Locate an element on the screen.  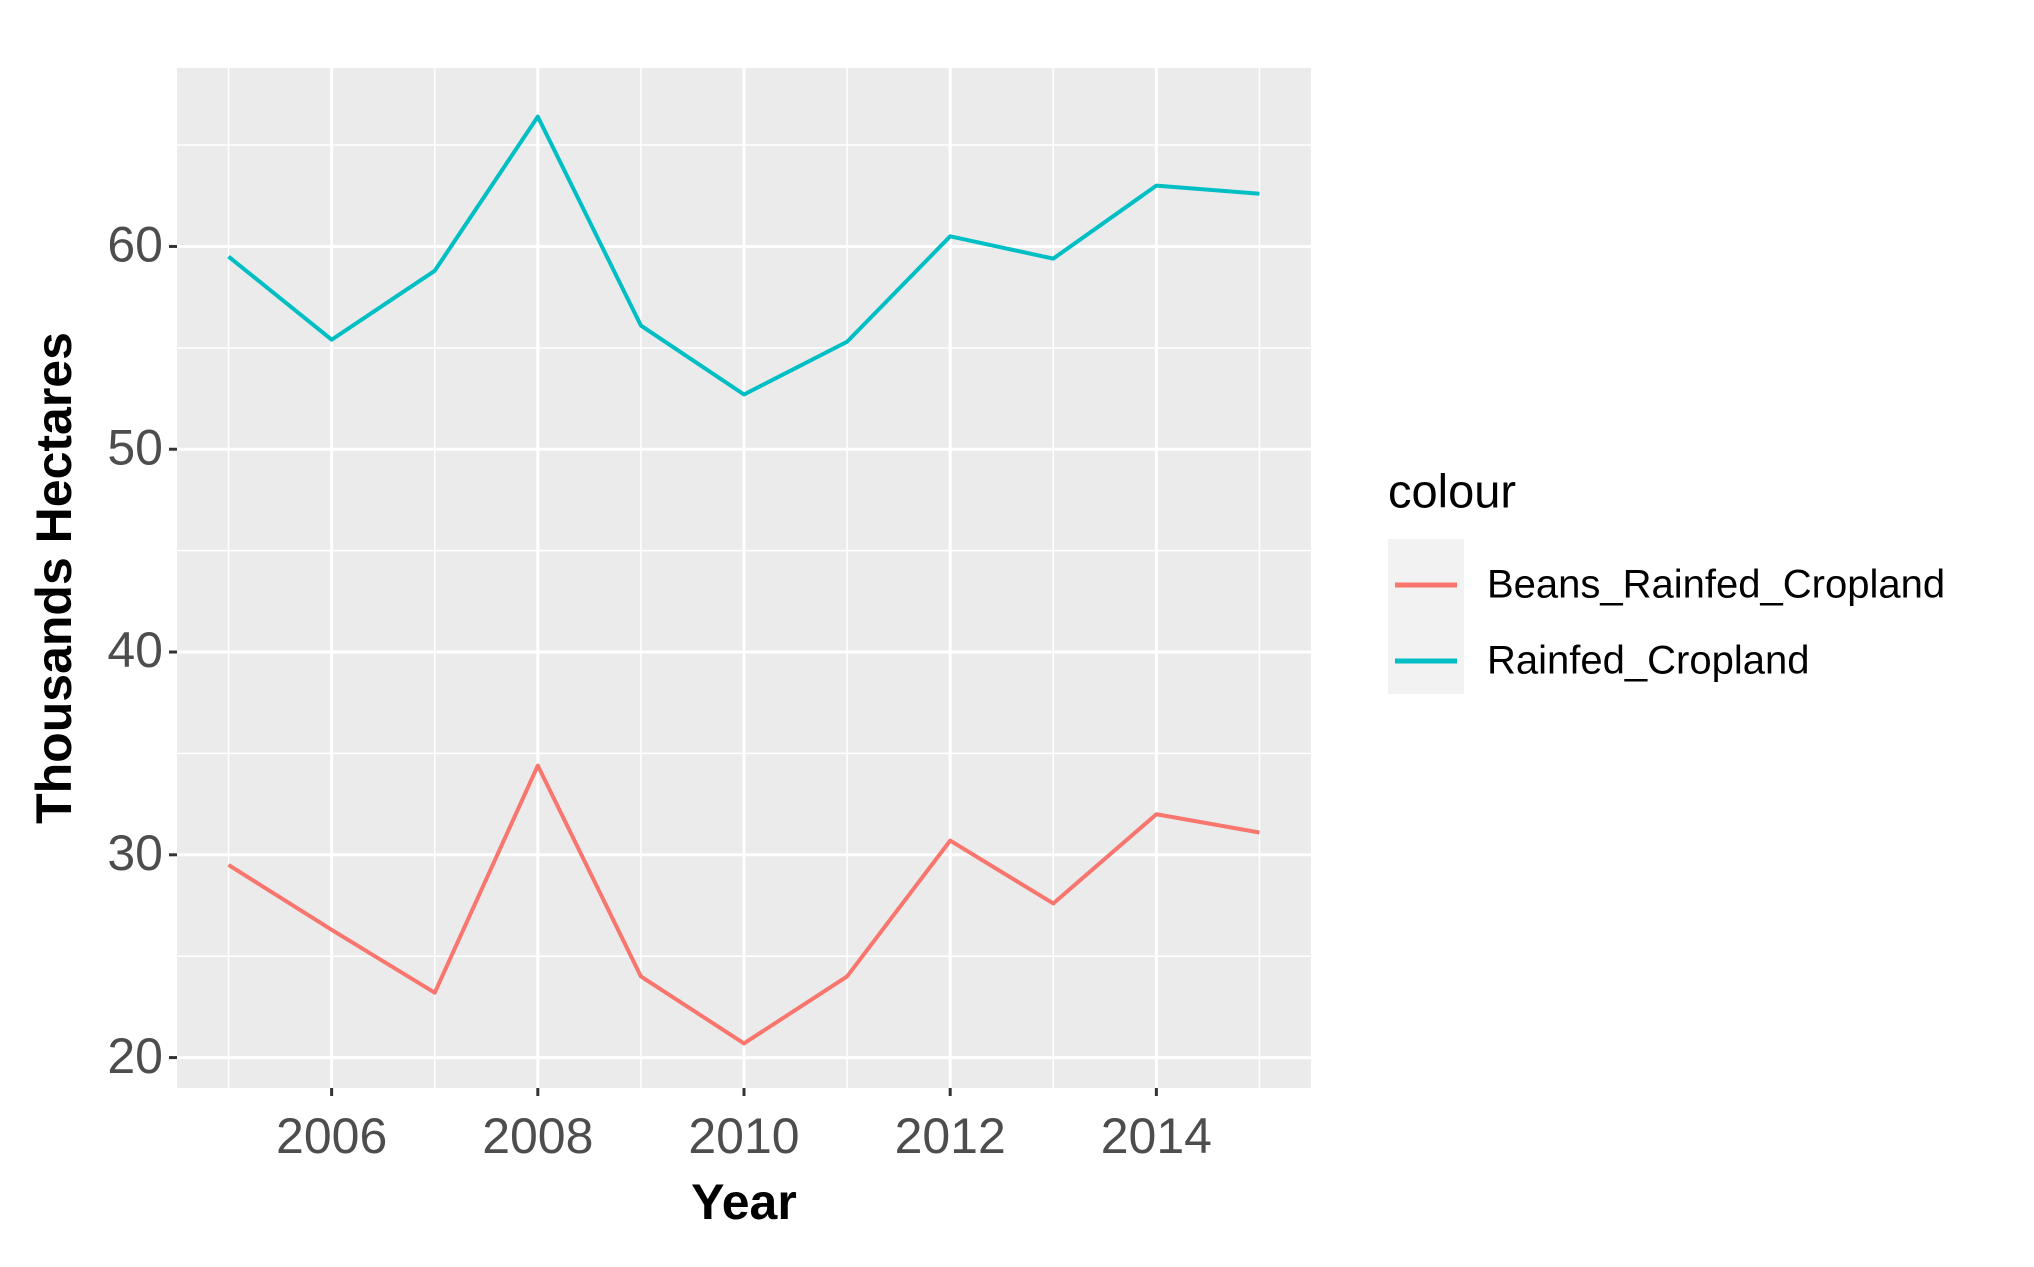
y-tick-label: 40 is located at coordinates (135, 650).